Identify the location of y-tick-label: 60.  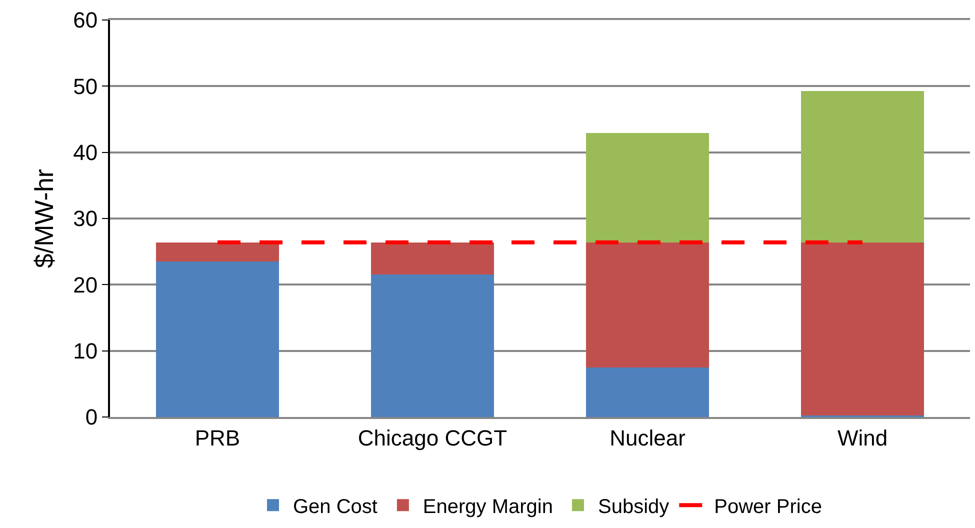
(85, 20).